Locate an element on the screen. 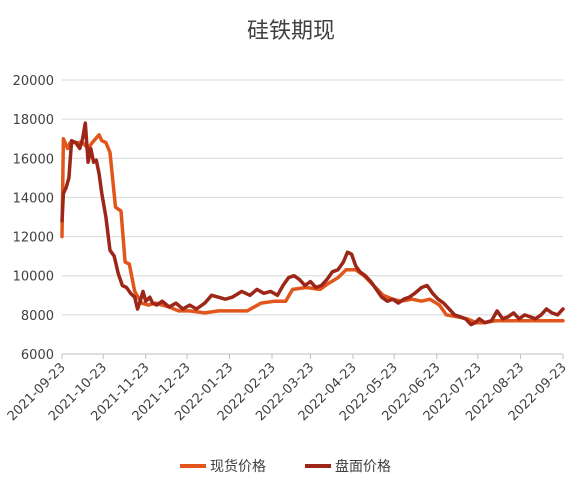 This screenshot has width=582, height=494. y-tick-label: 18000 is located at coordinates (33, 120).